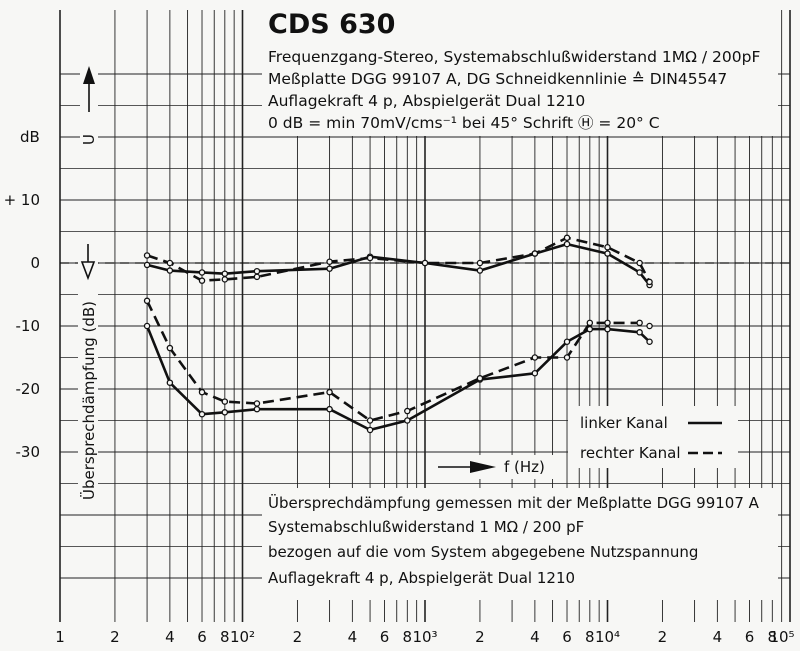 This screenshot has width=800, height=651. I want to click on x-tick-label: 10², so click(242, 637).